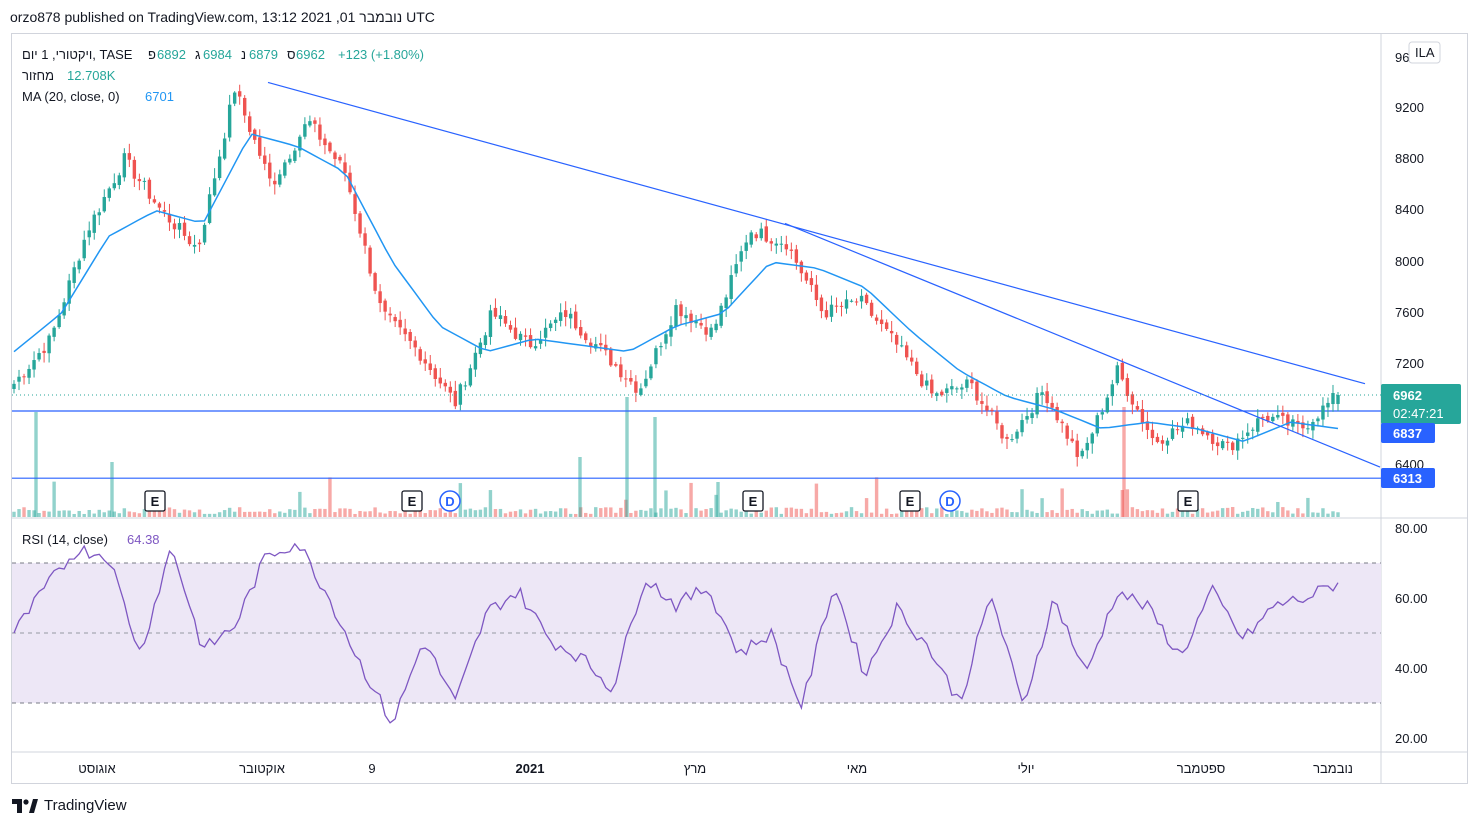  I want to click on currency-badge, so click(1424, 52).